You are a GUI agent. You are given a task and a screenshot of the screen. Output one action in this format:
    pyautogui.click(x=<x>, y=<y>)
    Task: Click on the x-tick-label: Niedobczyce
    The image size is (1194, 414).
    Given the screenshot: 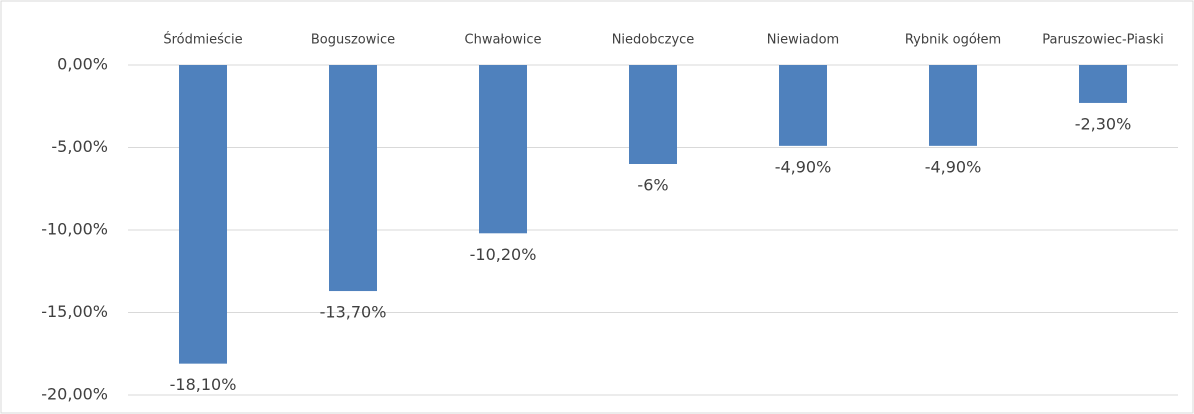 What is the action you would take?
    pyautogui.click(x=653, y=40)
    